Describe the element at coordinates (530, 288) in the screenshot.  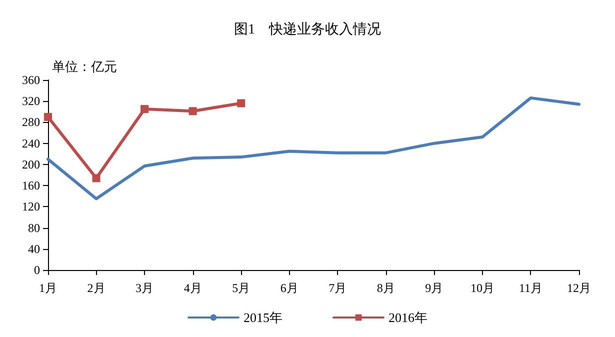
I see `x-tick-label: 11月` at that location.